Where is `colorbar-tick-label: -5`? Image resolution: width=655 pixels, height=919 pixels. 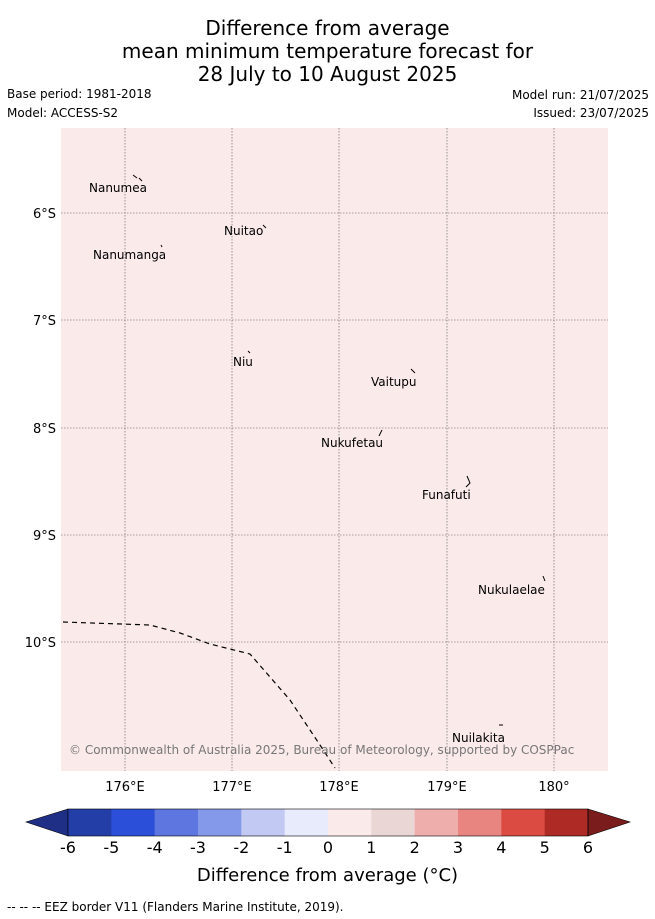
colorbar-tick-label: -5 is located at coordinates (111, 847).